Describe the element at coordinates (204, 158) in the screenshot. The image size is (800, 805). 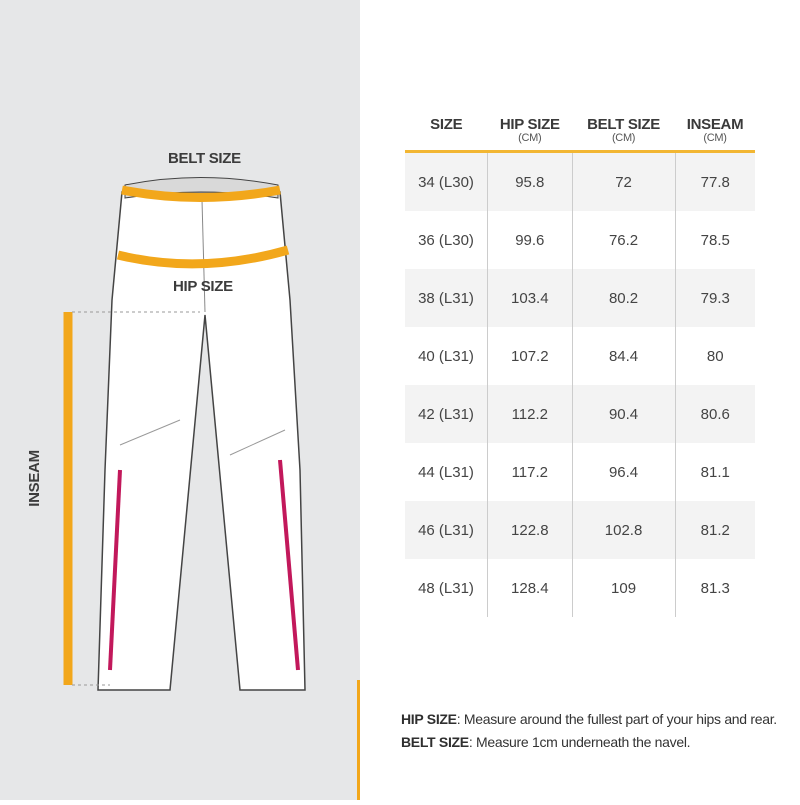
I see `belt-size-label: BELT SIZE` at that location.